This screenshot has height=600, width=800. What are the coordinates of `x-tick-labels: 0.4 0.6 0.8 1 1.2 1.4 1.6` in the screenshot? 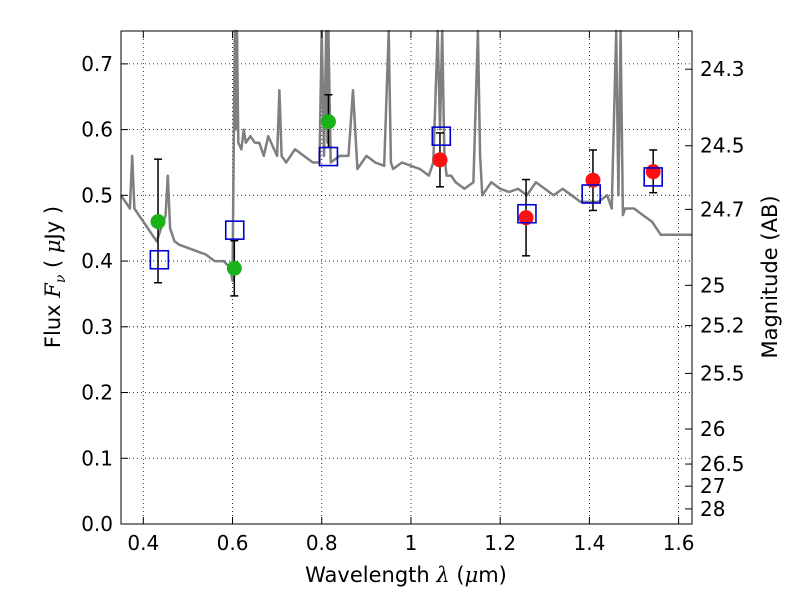 It's located at (410, 543).